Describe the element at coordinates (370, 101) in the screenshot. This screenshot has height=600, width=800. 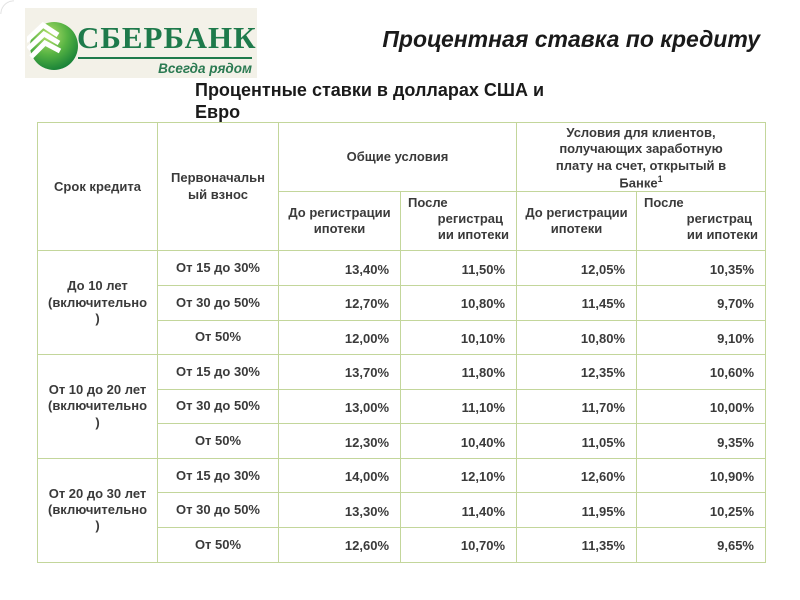
I see `slide-subtitle: Процентные ставки в долларах США и Евро` at that location.